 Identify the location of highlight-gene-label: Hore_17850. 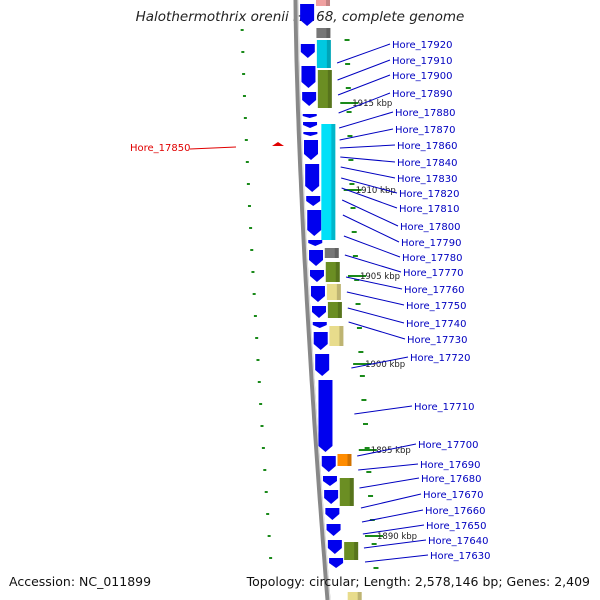
(160, 148).